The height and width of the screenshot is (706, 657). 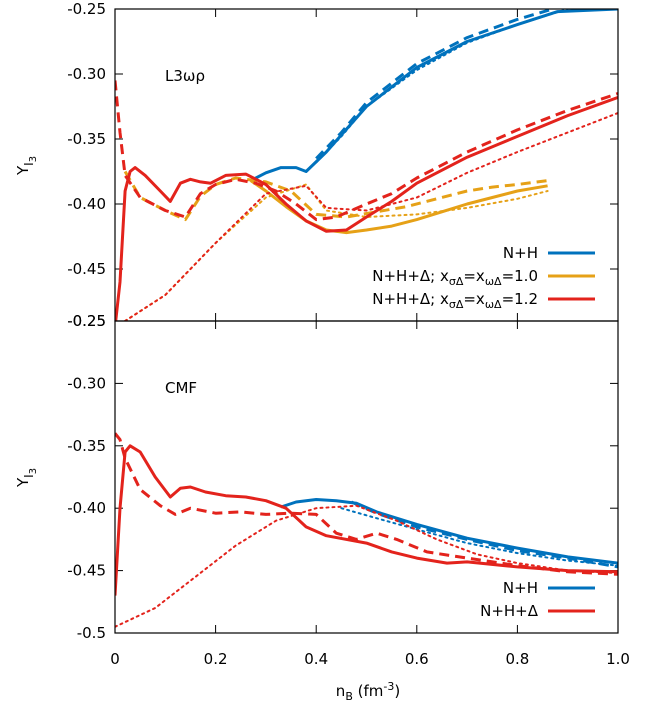 What do you see at coordinates (509, 611) in the screenshot?
I see `legend-label-1: N+H+Δ` at bounding box center [509, 611].